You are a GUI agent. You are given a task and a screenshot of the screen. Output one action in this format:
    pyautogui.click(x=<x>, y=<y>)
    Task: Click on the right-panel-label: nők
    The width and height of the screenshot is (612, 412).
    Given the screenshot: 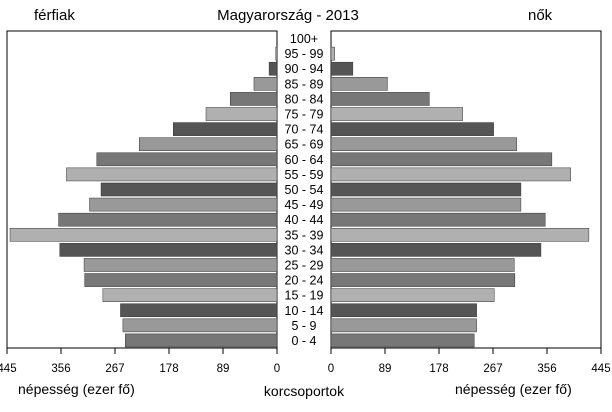 What is the action you would take?
    pyautogui.click(x=540, y=15)
    